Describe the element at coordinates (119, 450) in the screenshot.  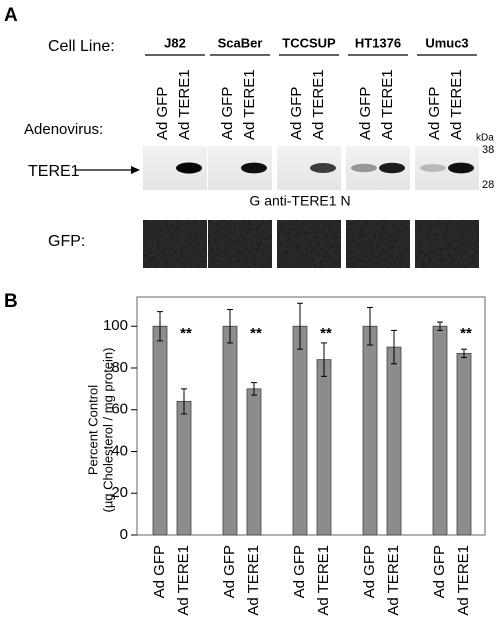
I see `y-tick-label: 40` at that location.